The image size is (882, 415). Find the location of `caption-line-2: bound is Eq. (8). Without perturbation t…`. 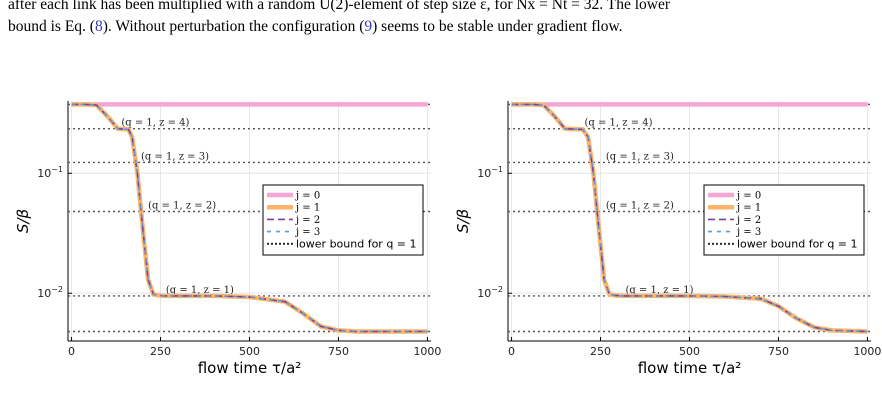

caption-line-2: bound is Eq. (8). Without perturbation t… is located at coordinates (315, 27).